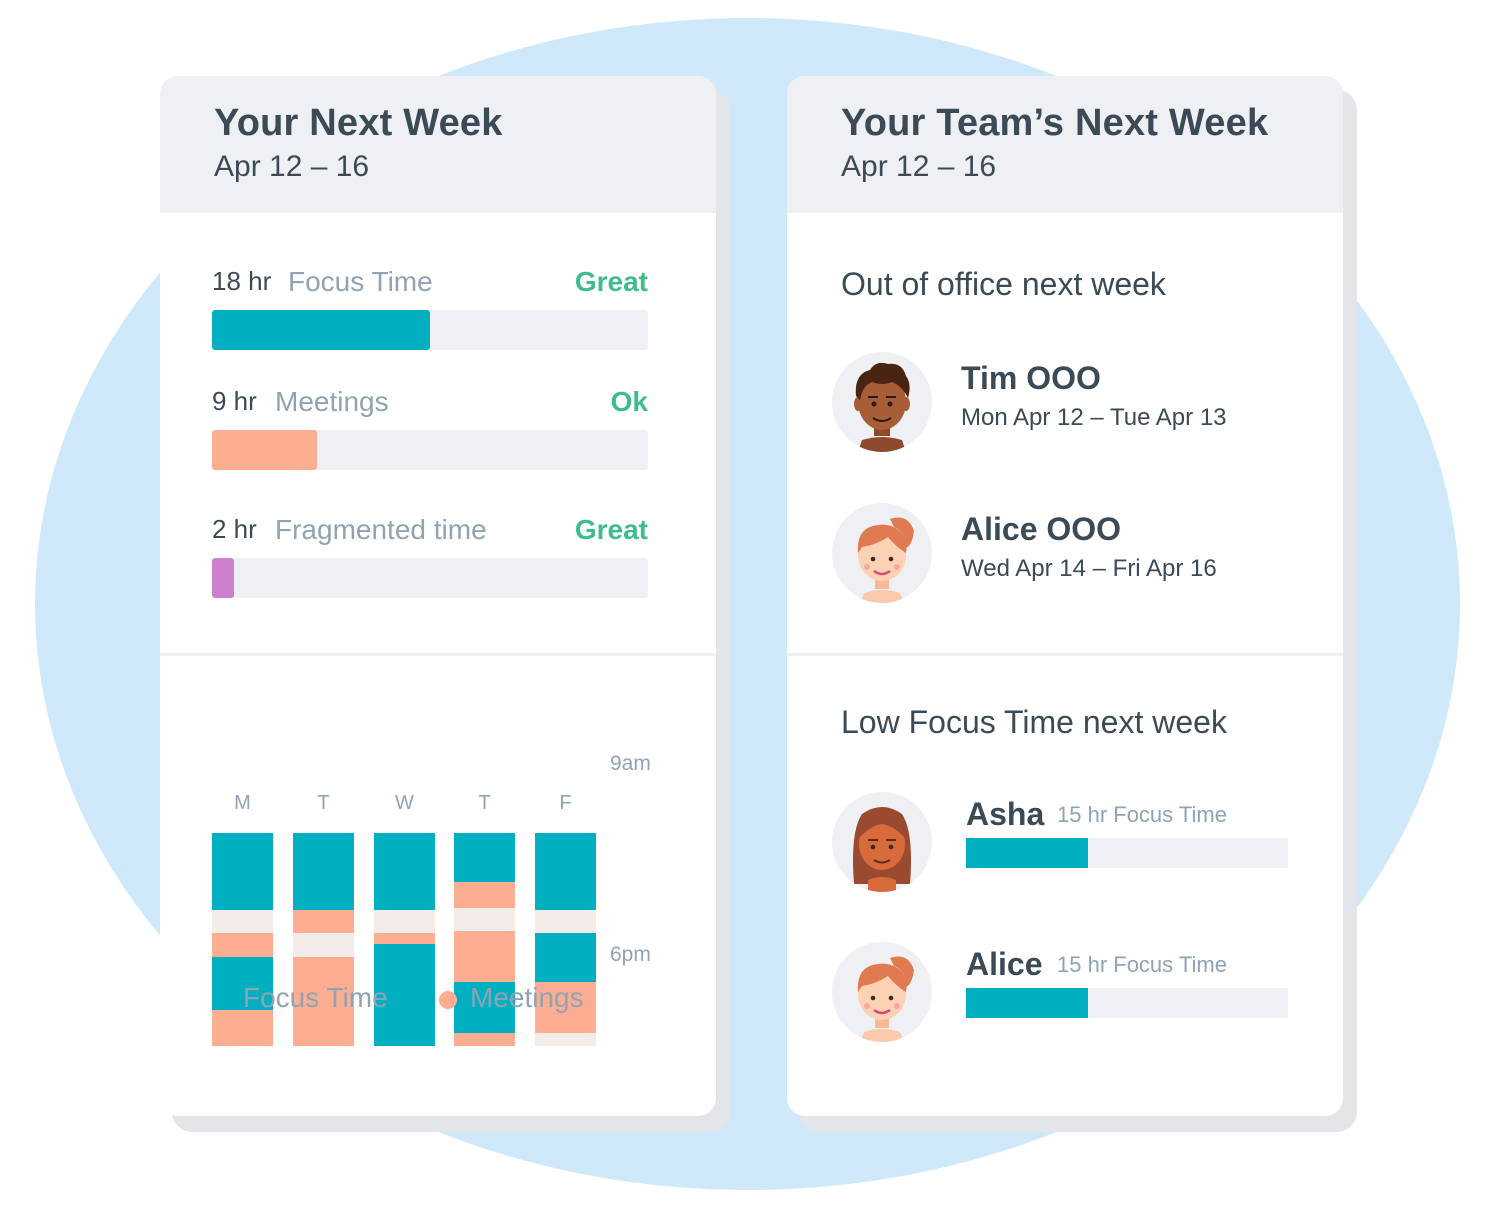 Image resolution: width=1500 pixels, height=1220 pixels. What do you see at coordinates (234, 529) in the screenshot?
I see `metric-hours: 2 hr` at bounding box center [234, 529].